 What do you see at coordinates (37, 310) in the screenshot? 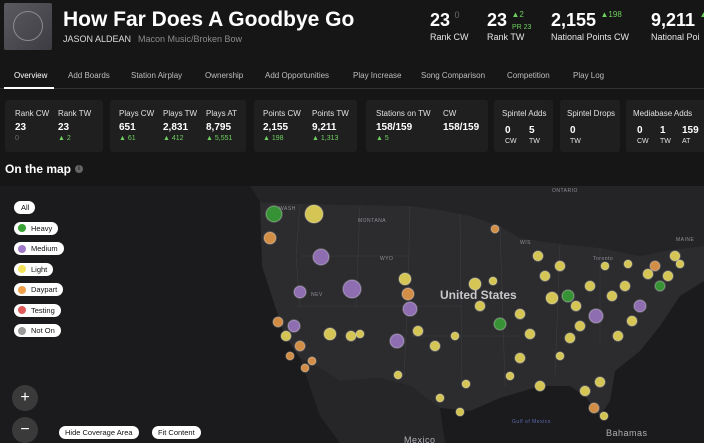
I see `legend-testing: Testing` at bounding box center [37, 310].